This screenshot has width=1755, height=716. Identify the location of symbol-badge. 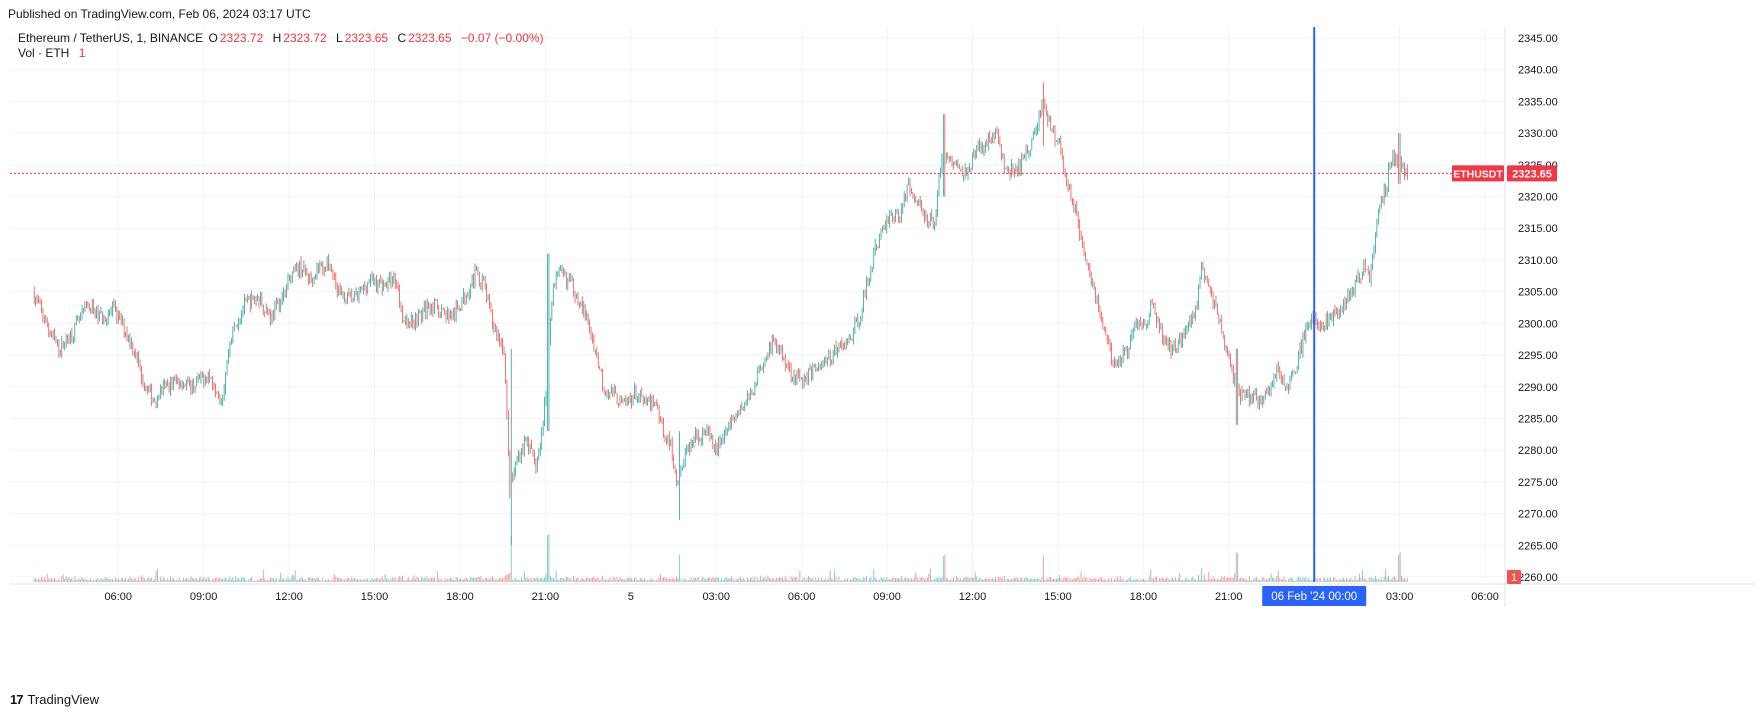
(1478, 173).